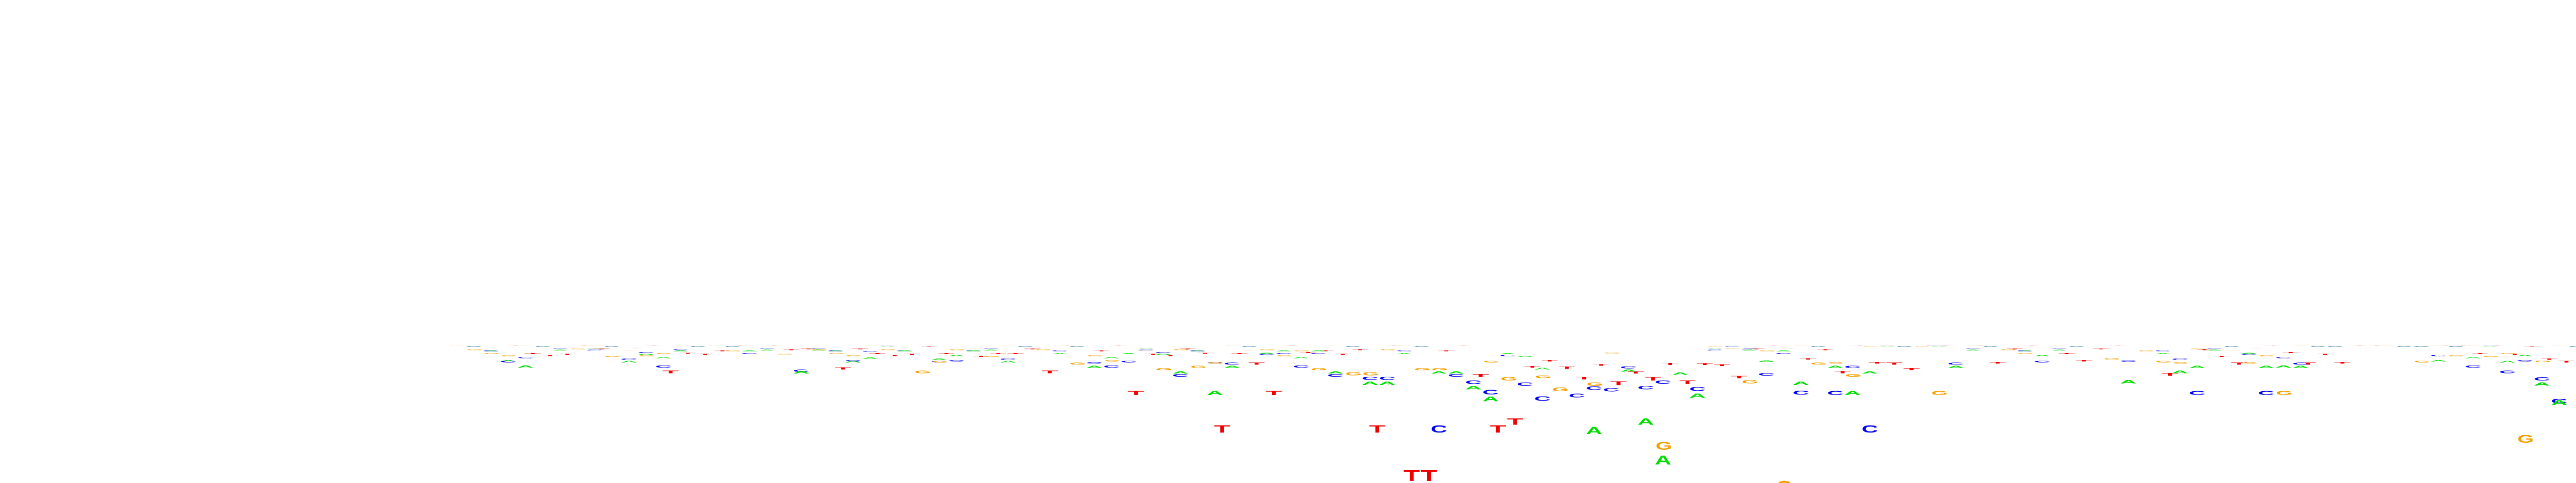  I want to click on logo-column: G A T C, so click(2279, 379).